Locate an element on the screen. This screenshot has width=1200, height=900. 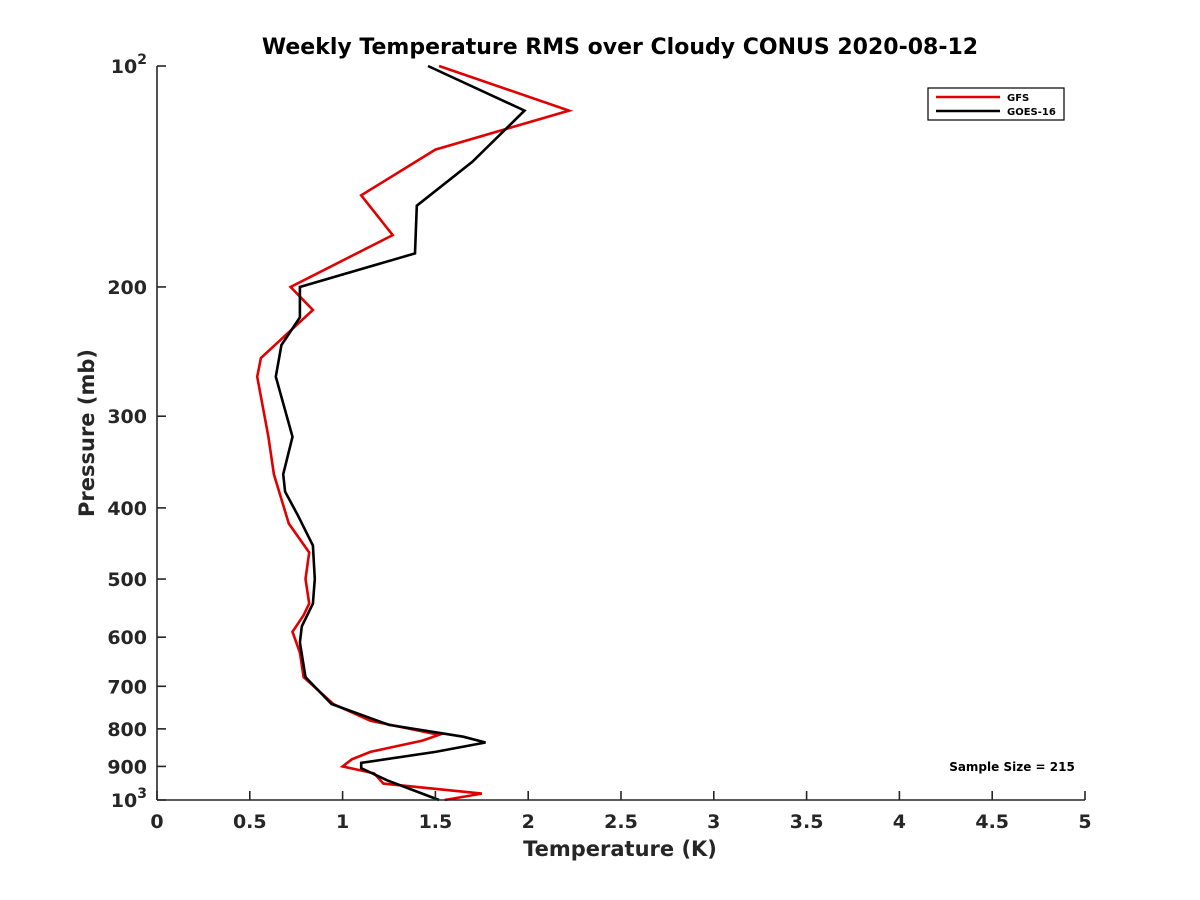
x-tick-label: 3.5 is located at coordinates (807, 822).